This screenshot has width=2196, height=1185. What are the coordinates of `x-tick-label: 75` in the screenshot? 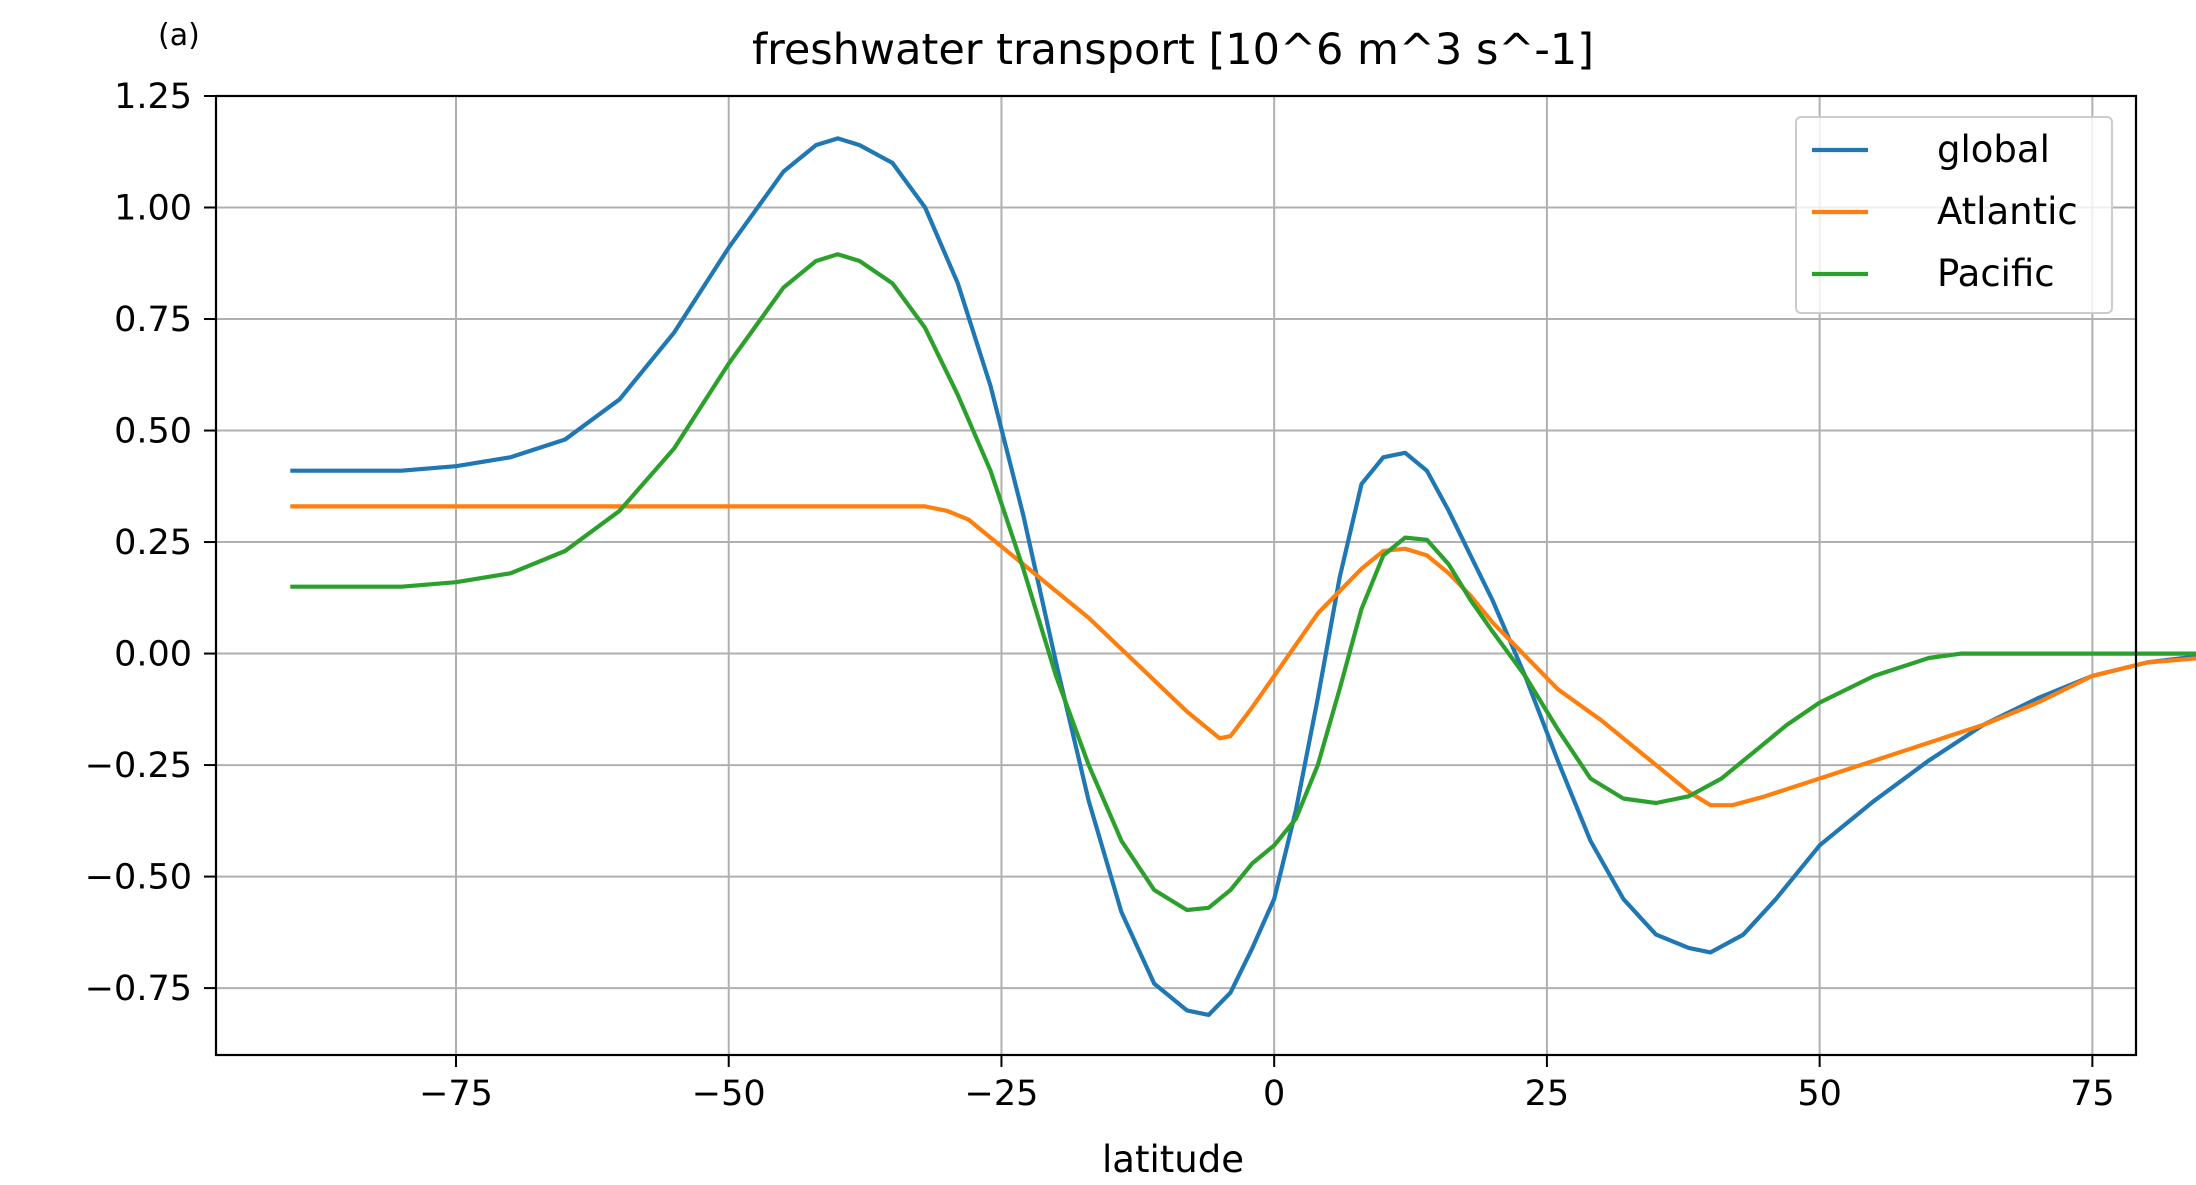 It's located at (2092, 1094).